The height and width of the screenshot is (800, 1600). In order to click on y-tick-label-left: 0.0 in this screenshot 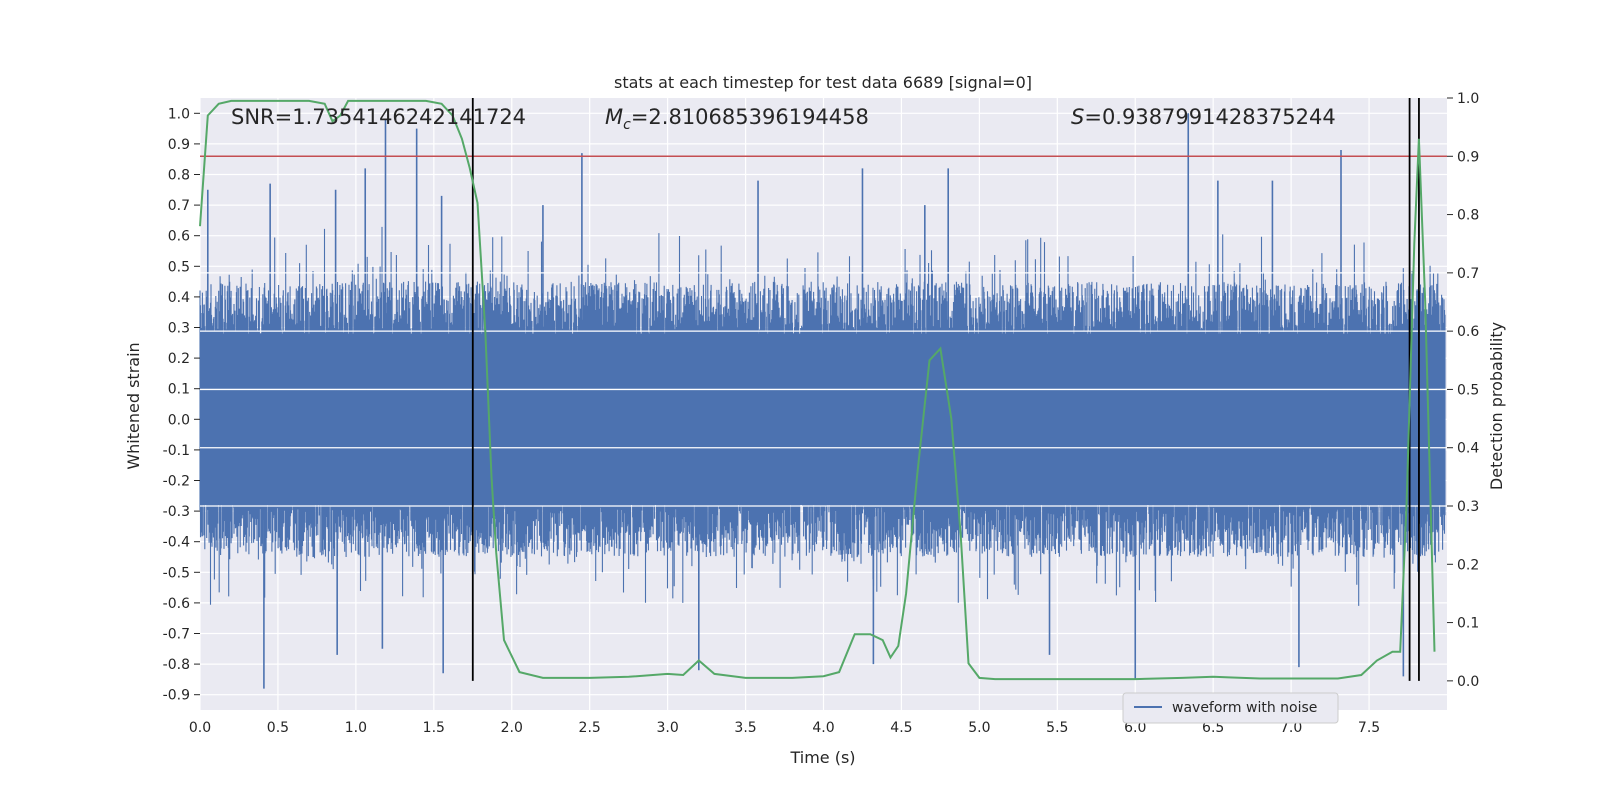, I will do `click(179, 420)`.